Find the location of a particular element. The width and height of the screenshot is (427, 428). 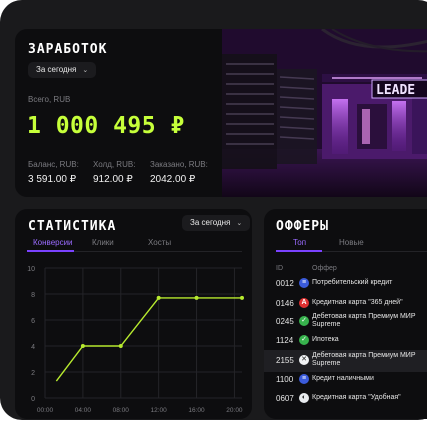

offer-row: 0245 ✓ Дебетовая карта Премиум МИР Supreme is located at coordinates (345, 322).